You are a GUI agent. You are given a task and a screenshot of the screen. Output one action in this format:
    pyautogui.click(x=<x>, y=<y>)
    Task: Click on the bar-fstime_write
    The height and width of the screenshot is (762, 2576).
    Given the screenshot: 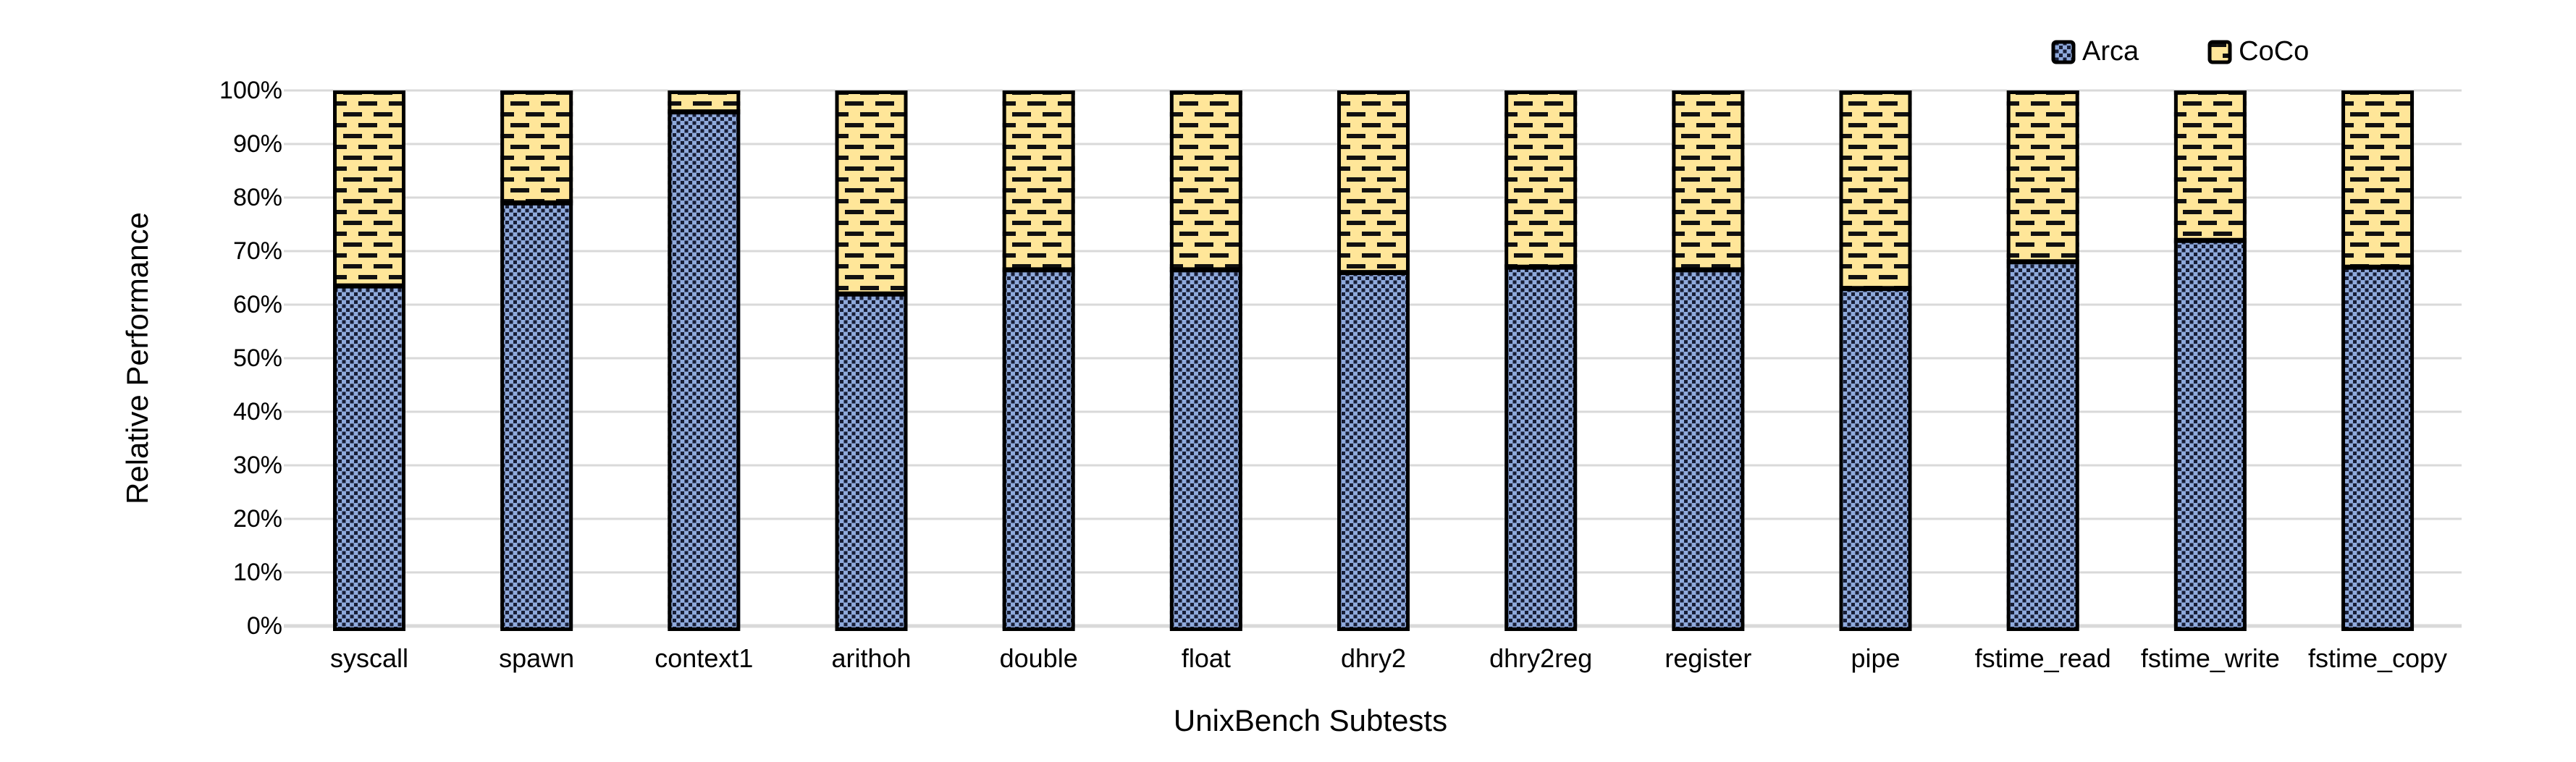 What is the action you would take?
    pyautogui.click(x=2210, y=360)
    